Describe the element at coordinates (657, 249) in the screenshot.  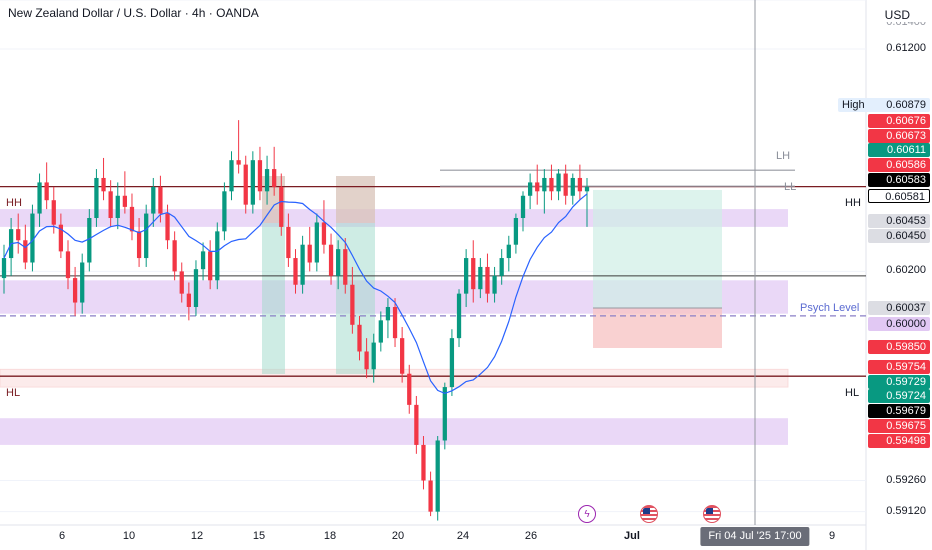
I see `target-zone` at that location.